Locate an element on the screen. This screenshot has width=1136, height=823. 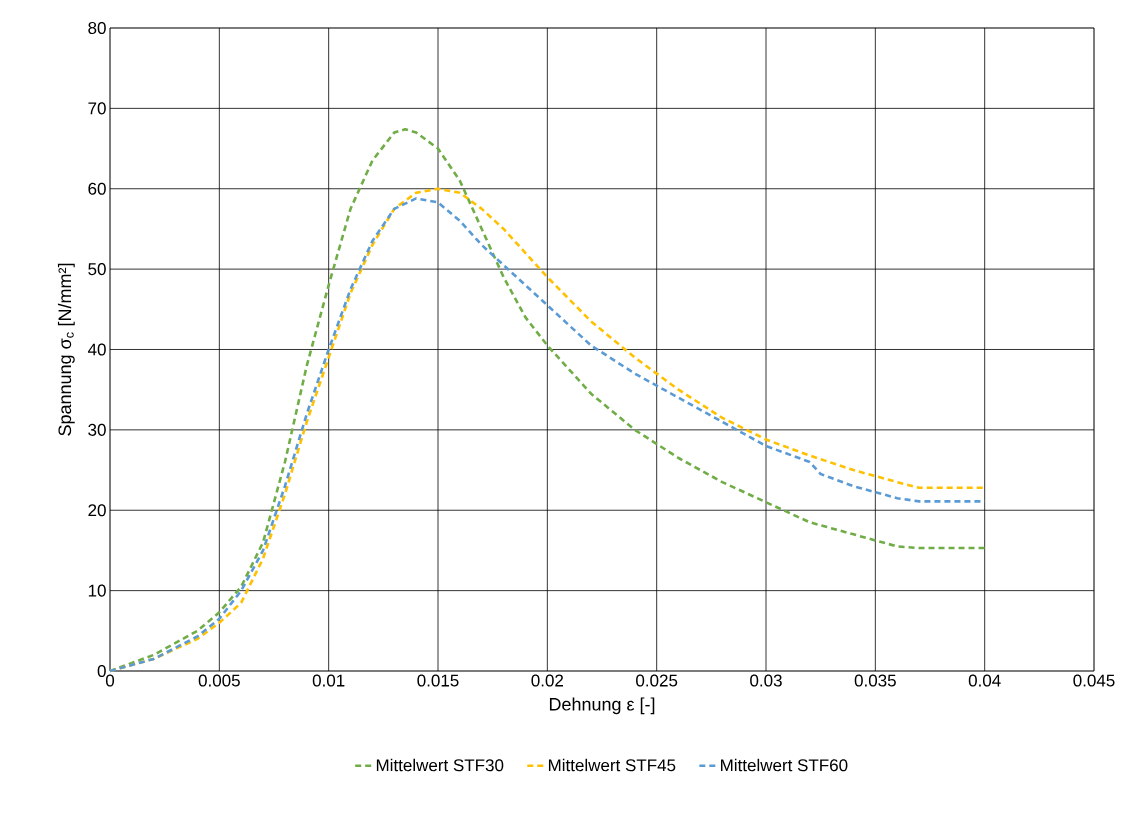
y-tick-label: 20 is located at coordinates (97, 510).